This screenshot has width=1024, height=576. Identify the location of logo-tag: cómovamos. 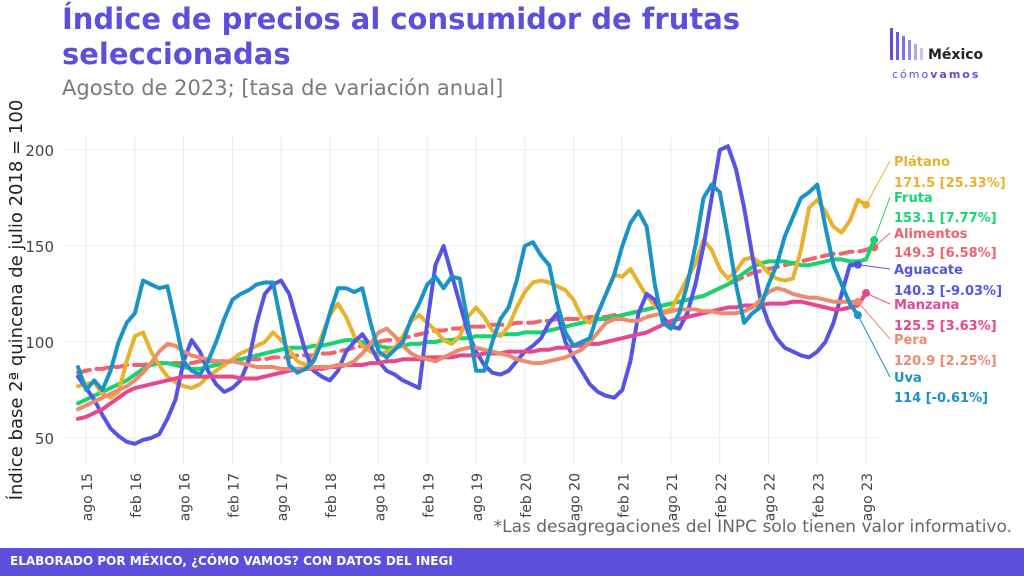
(936, 74).